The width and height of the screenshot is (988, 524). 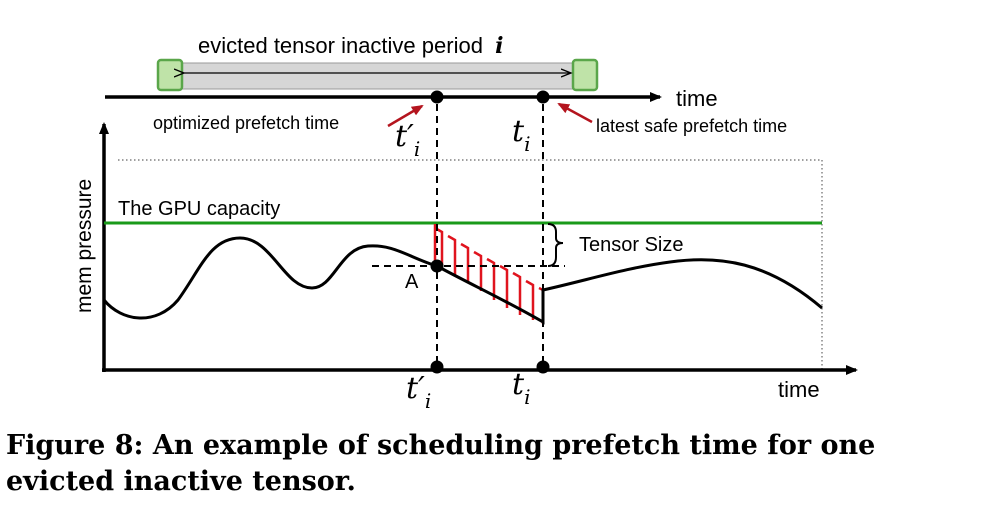 What do you see at coordinates (246, 123) in the screenshot?
I see `optimized-prefetch-label: optimized prefetch time` at bounding box center [246, 123].